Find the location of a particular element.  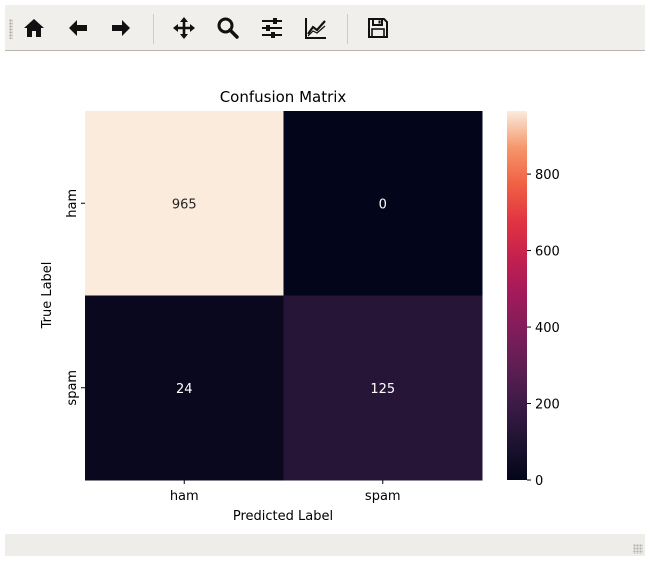

x-axis-label: Predicted Label is located at coordinates (283, 516).